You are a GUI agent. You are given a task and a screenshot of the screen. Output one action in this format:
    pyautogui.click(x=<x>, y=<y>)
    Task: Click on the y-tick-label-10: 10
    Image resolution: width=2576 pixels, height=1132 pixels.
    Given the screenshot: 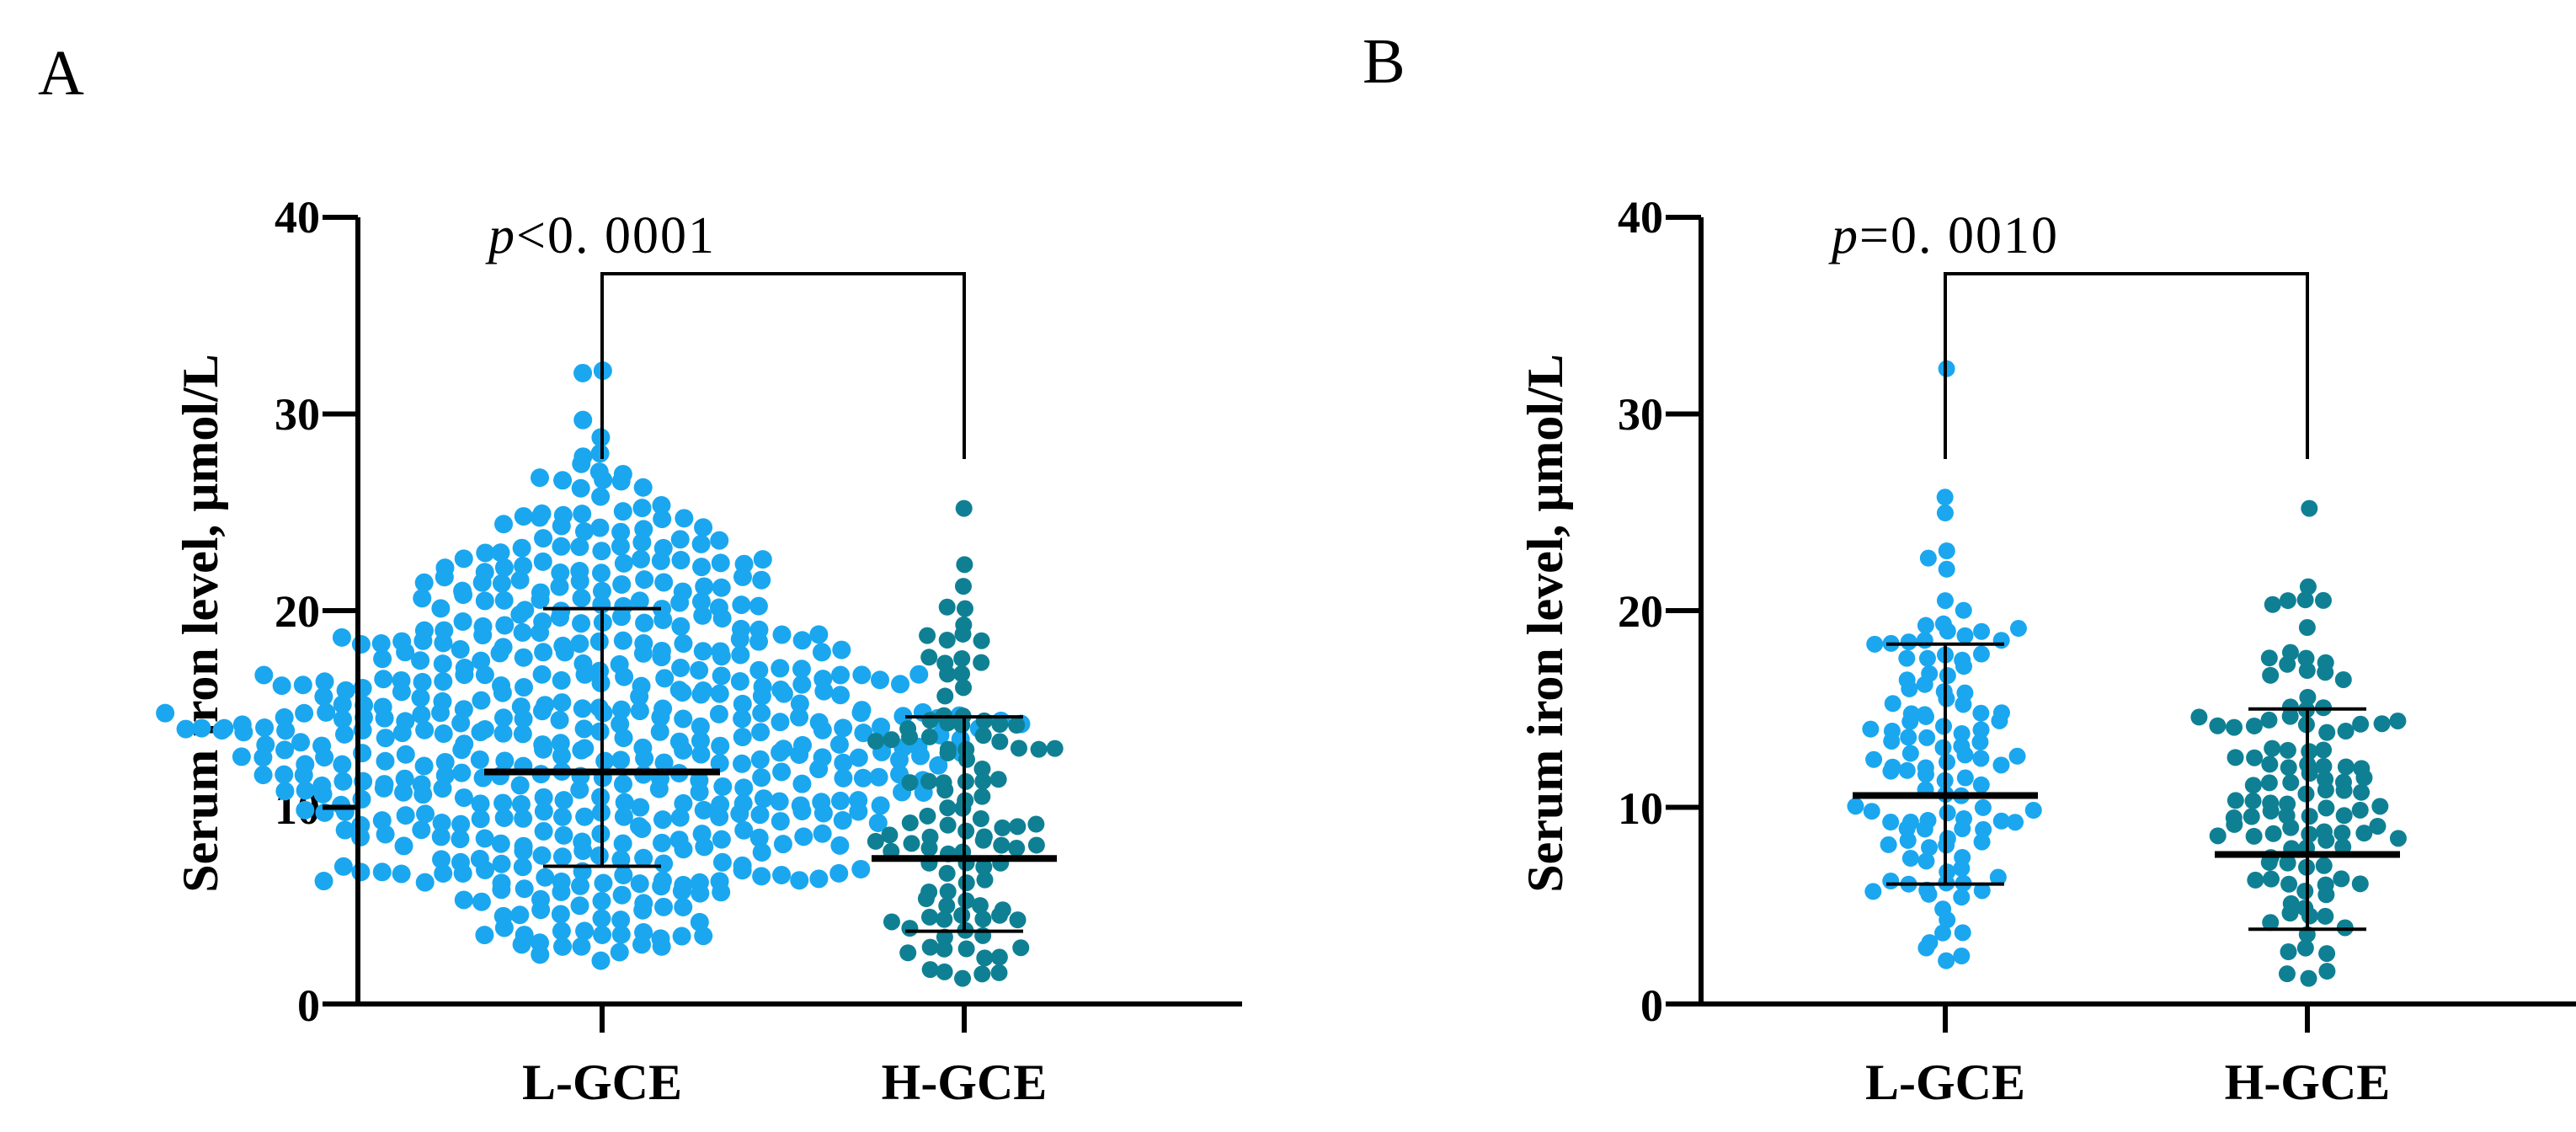 What is the action you would take?
    pyautogui.click(x=1640, y=808)
    